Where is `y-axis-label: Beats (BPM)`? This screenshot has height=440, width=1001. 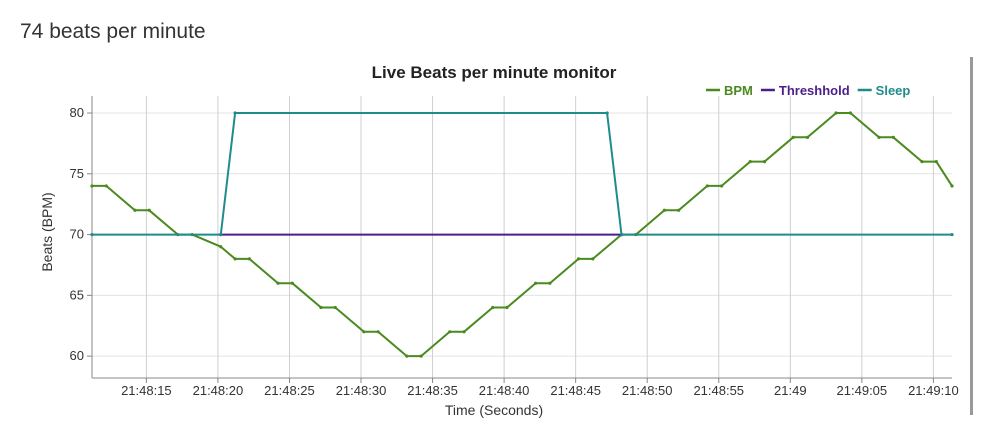 y-axis-label: Beats (BPM) is located at coordinates (47, 231).